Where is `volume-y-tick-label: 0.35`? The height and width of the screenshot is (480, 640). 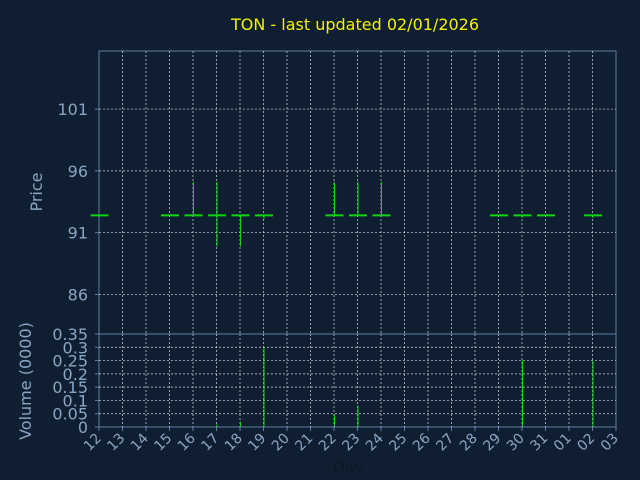 volume-y-tick-label: 0.35 is located at coordinates (70, 334).